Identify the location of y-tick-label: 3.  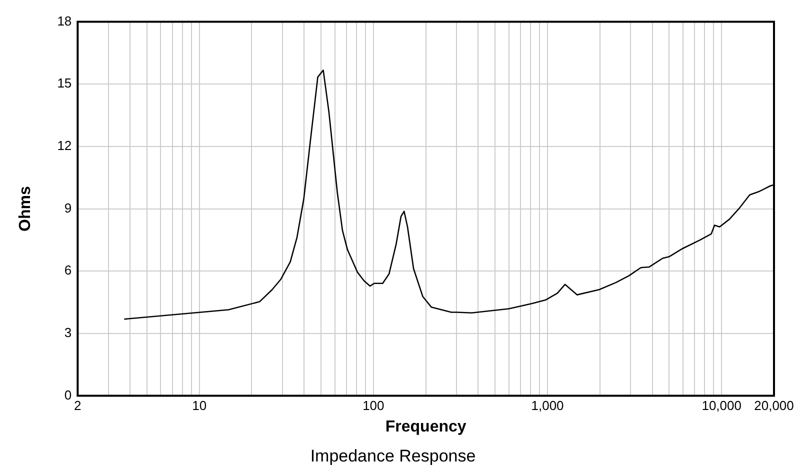
(68, 332).